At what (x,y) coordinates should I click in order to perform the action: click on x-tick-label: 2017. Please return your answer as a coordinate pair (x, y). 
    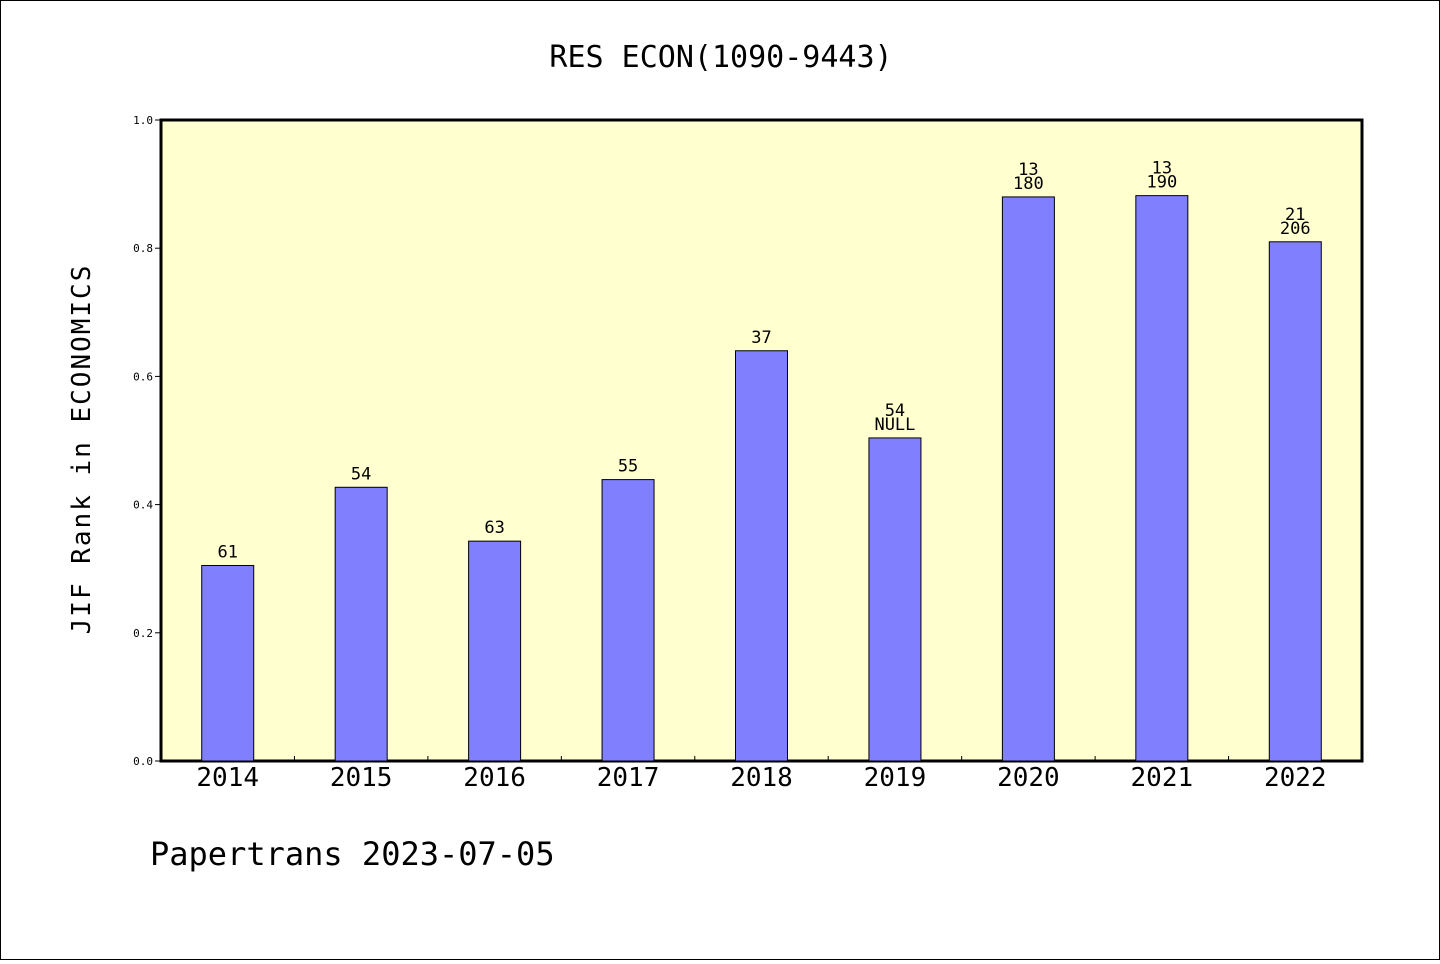
    Looking at the image, I should click on (628, 778).